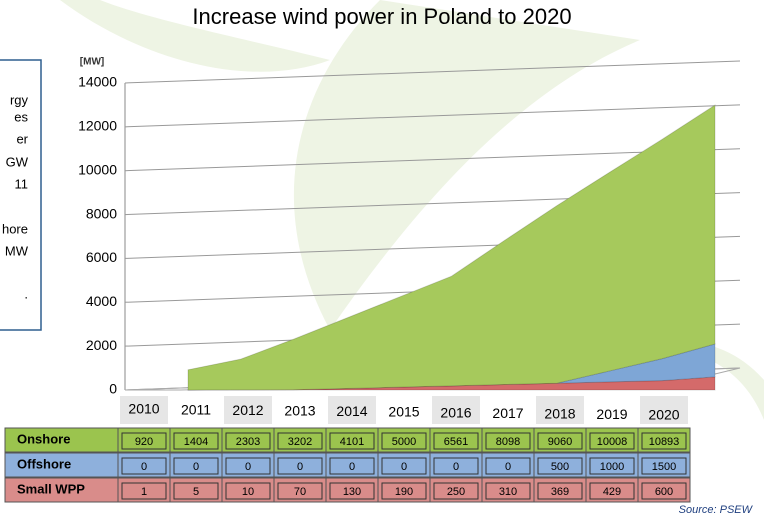  I want to click on cell-value: 4101, so click(352, 442).